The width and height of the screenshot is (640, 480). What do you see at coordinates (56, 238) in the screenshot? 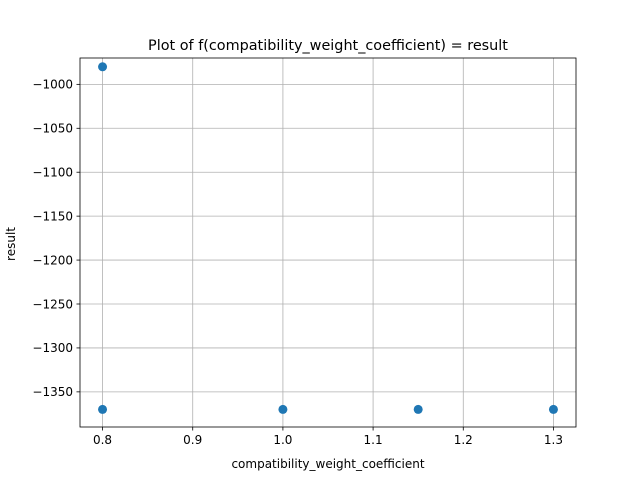
I see `y-axis-ticks: −1000 −1050 −1100 −1150 −1200 −1250 −1300 −1350` at bounding box center [56, 238].